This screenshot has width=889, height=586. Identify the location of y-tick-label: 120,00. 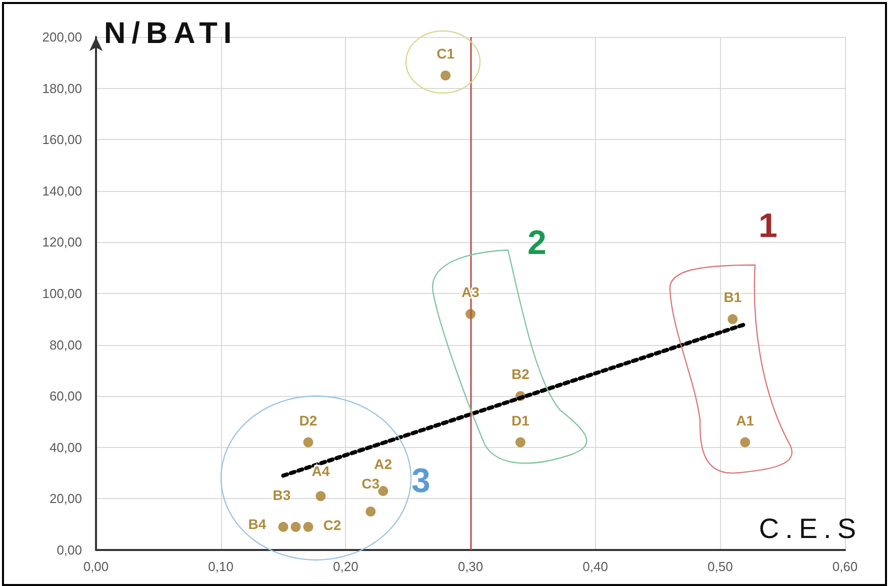
(62, 242).